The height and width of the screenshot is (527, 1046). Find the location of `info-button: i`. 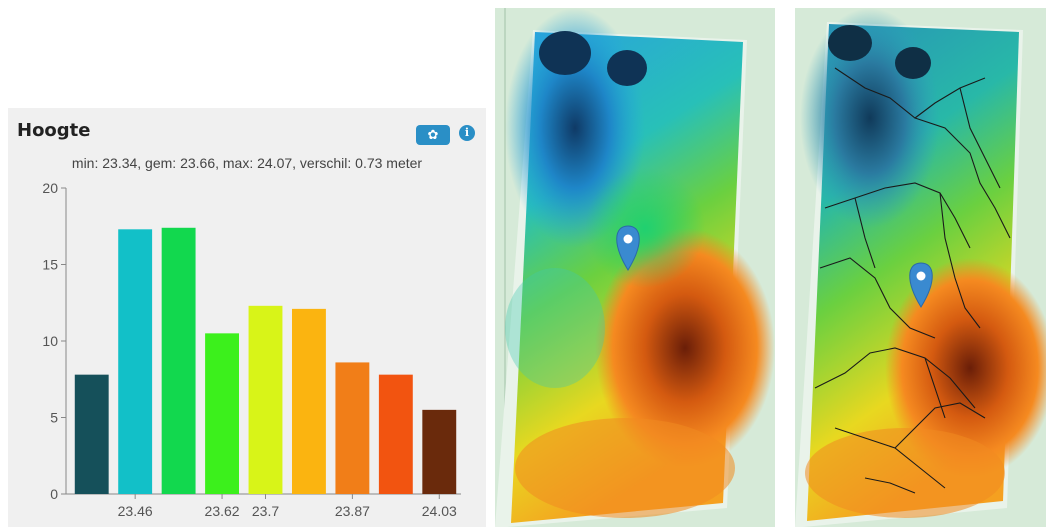

info-button: i is located at coordinates (467, 133).